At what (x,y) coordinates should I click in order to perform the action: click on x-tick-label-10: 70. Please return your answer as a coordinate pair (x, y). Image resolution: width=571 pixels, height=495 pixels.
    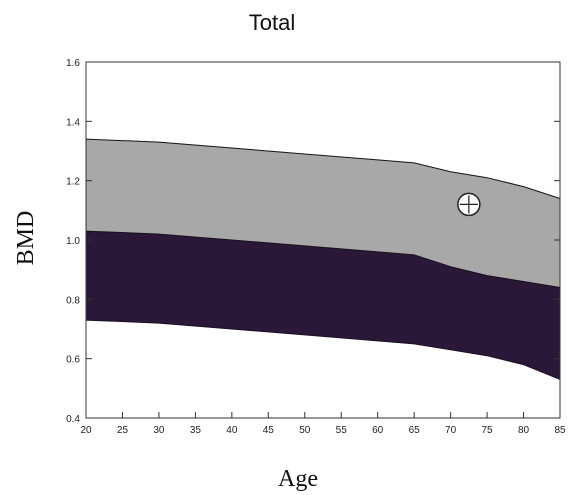
    Looking at the image, I should click on (451, 430).